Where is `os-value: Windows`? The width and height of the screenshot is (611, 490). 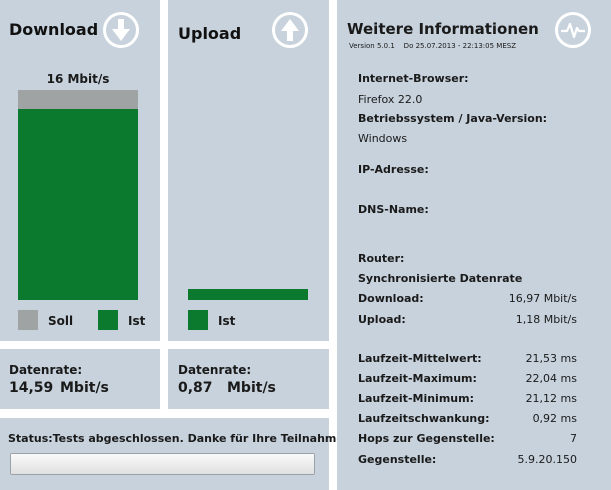 os-value: Windows is located at coordinates (383, 138).